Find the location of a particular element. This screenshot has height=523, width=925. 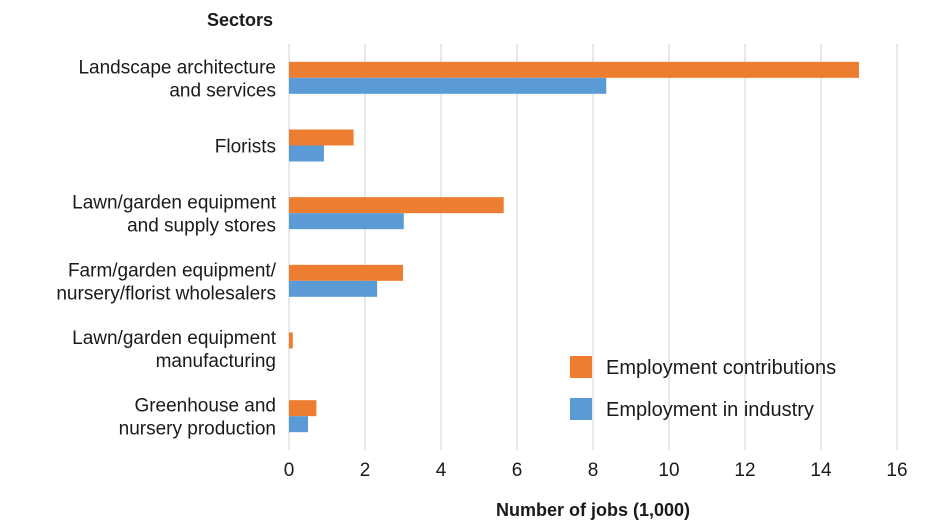

category-label: Greenhouse and nursery production is located at coordinates (197, 418).